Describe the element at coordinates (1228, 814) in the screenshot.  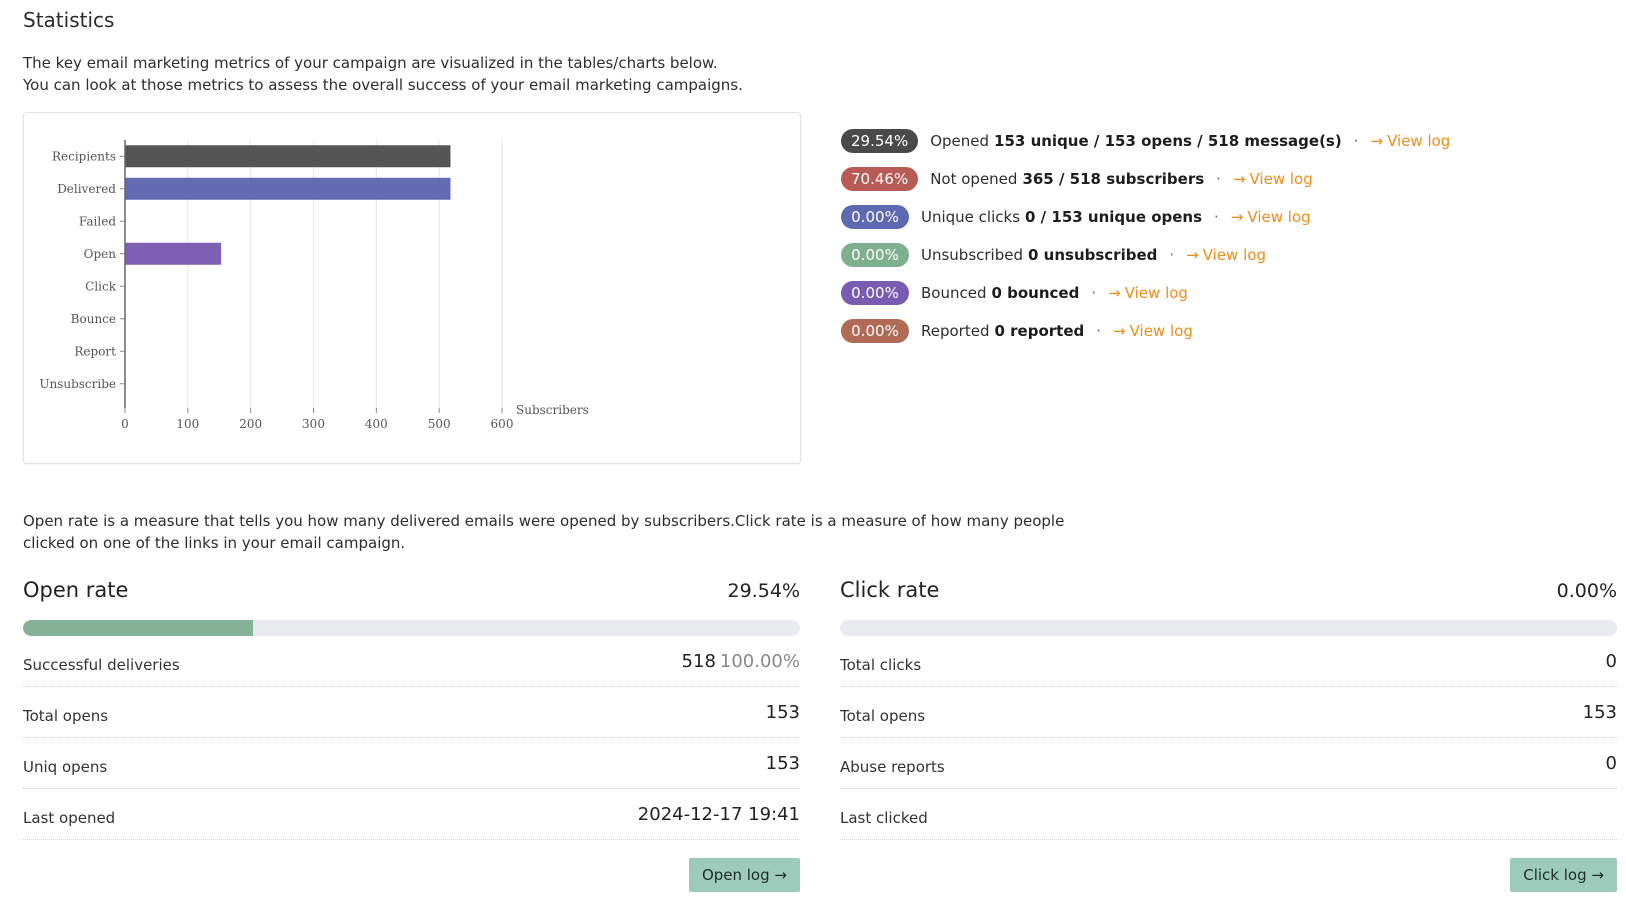
I see `click-rate-row-last-clicked: Last clicked` at that location.